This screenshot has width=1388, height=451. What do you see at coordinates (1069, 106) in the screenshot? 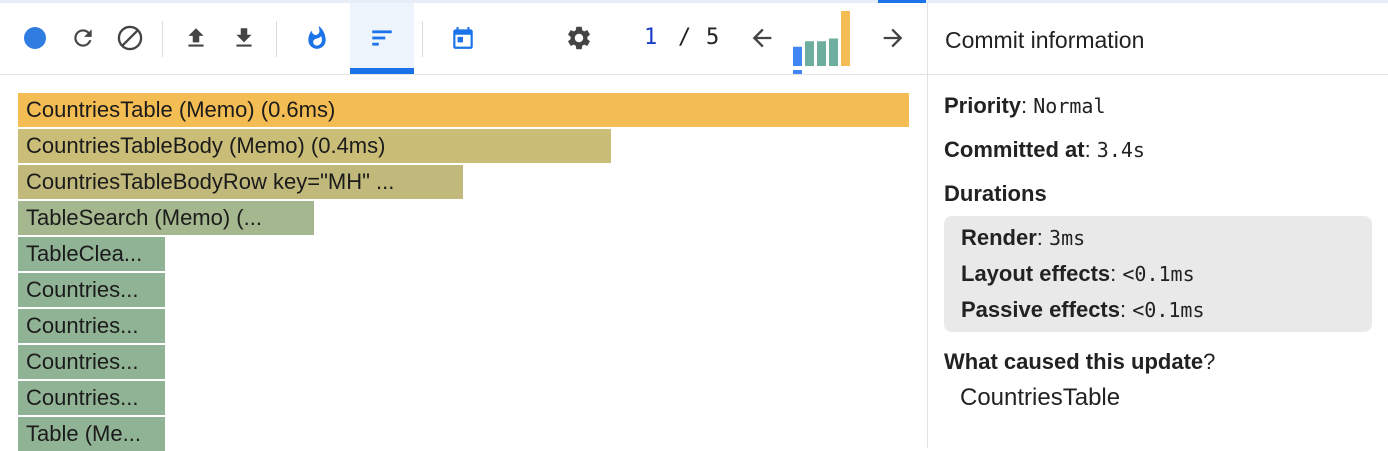
I see `priority-value: Normal` at bounding box center [1069, 106].